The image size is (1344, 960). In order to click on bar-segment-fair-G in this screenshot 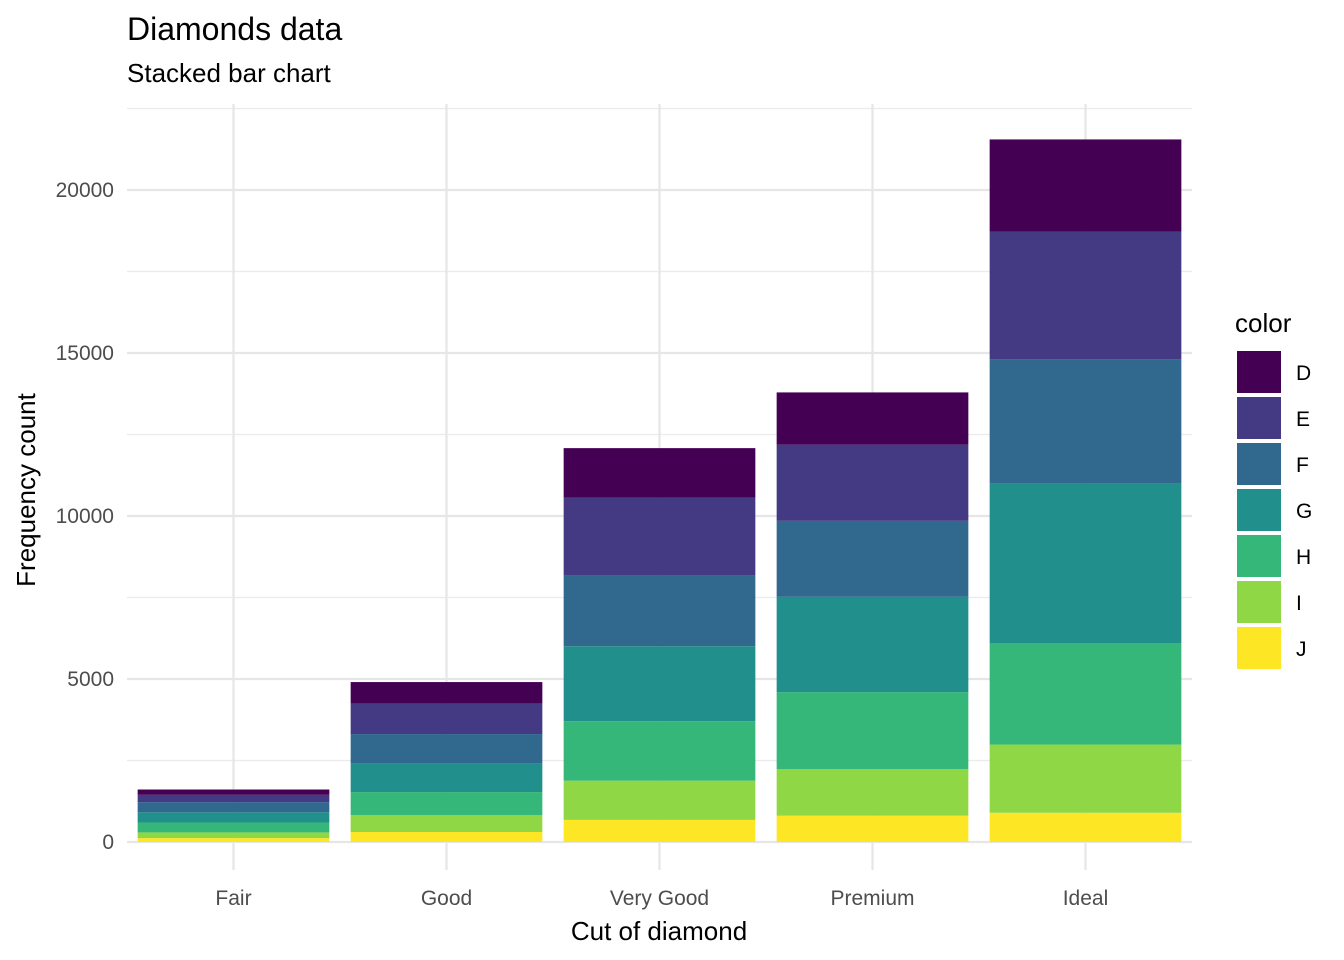, I will do `click(233, 817)`.